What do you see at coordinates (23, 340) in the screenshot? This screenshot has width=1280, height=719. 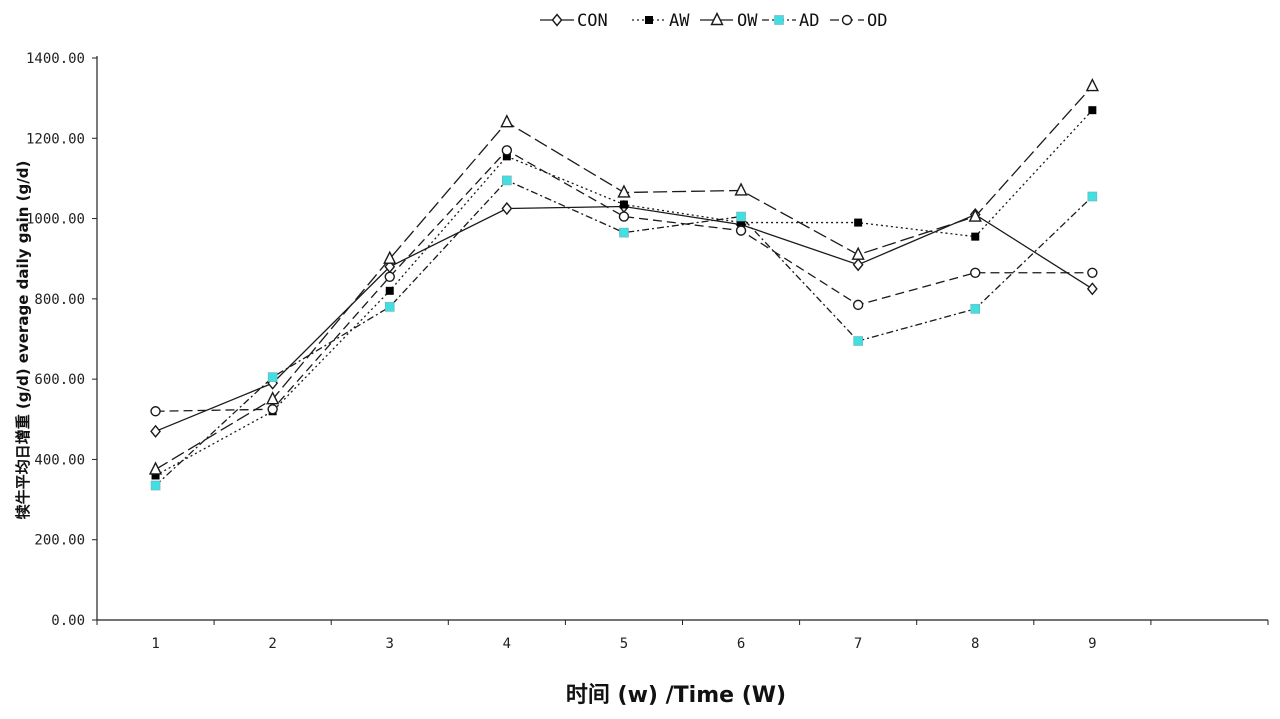 I see `y-axis-title: 犊牛平均日增重 (g/d) everage daily gain (g/d)` at bounding box center [23, 340].